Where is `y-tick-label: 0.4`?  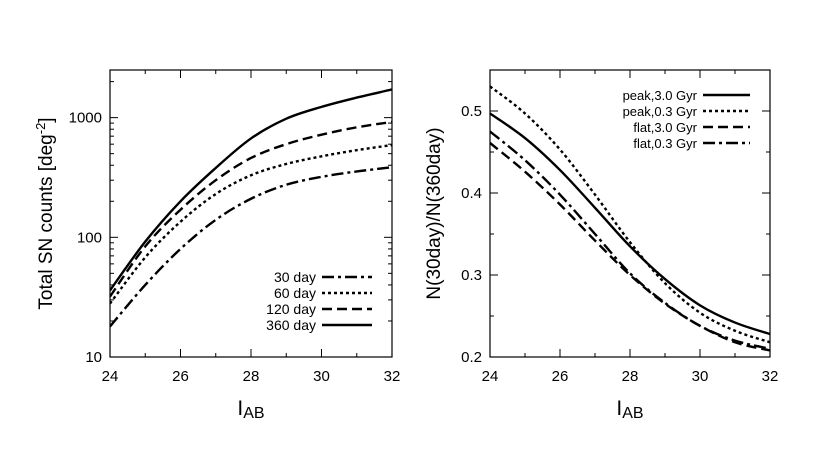
y-tick-label: 0.4 is located at coordinates (471, 193).